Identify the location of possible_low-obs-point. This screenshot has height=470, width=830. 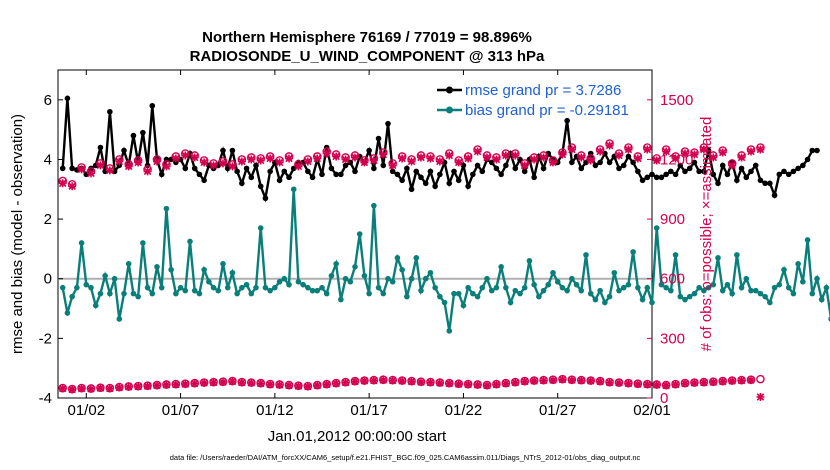
(760, 379).